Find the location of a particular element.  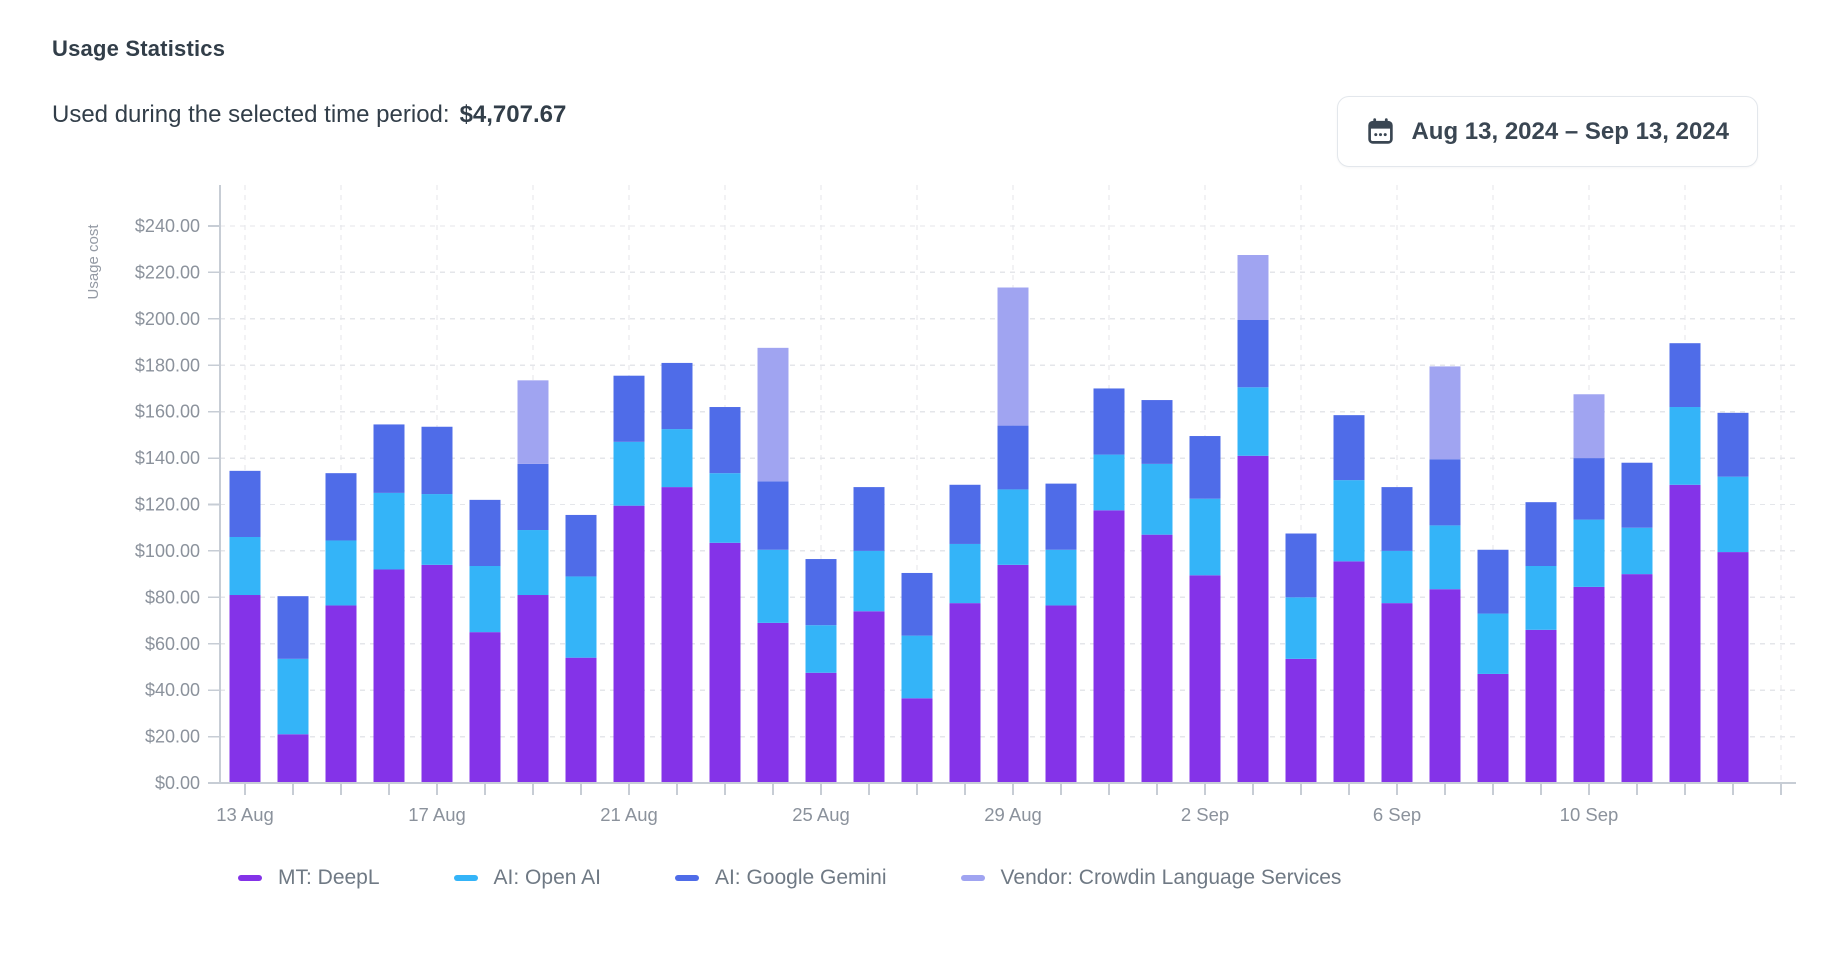

bar-segment: 15 Aug — AI: Google Gemini: $29.00 is located at coordinates (341, 507).